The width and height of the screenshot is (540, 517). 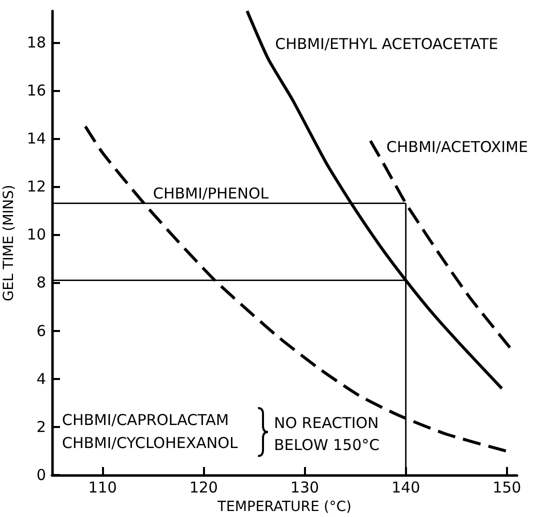 I want to click on x-tick-label: 140, so click(x=405, y=487).